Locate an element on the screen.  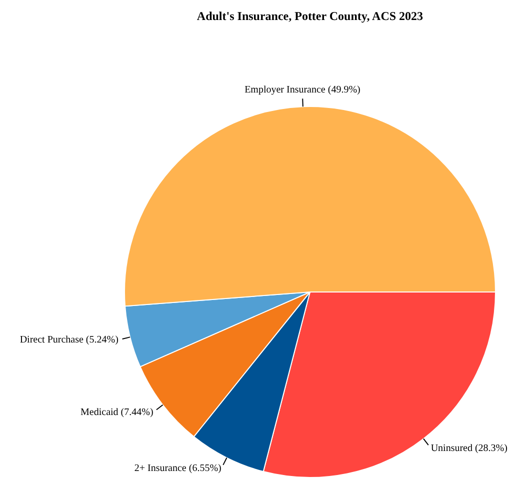
slice-label: Employer Insurance (49.9%) is located at coordinates (302, 90).